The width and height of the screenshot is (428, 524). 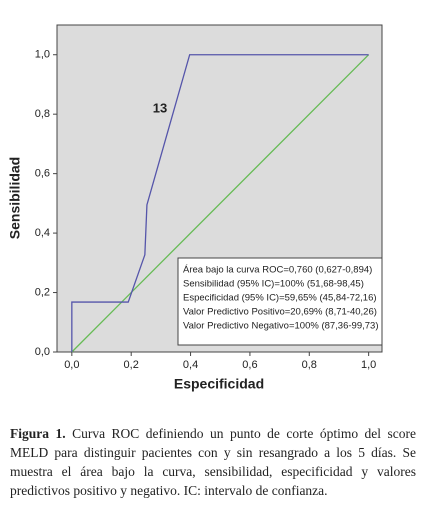 What do you see at coordinates (42, 292) in the screenshot?
I see `y-tick-label: 0,2` at bounding box center [42, 292].